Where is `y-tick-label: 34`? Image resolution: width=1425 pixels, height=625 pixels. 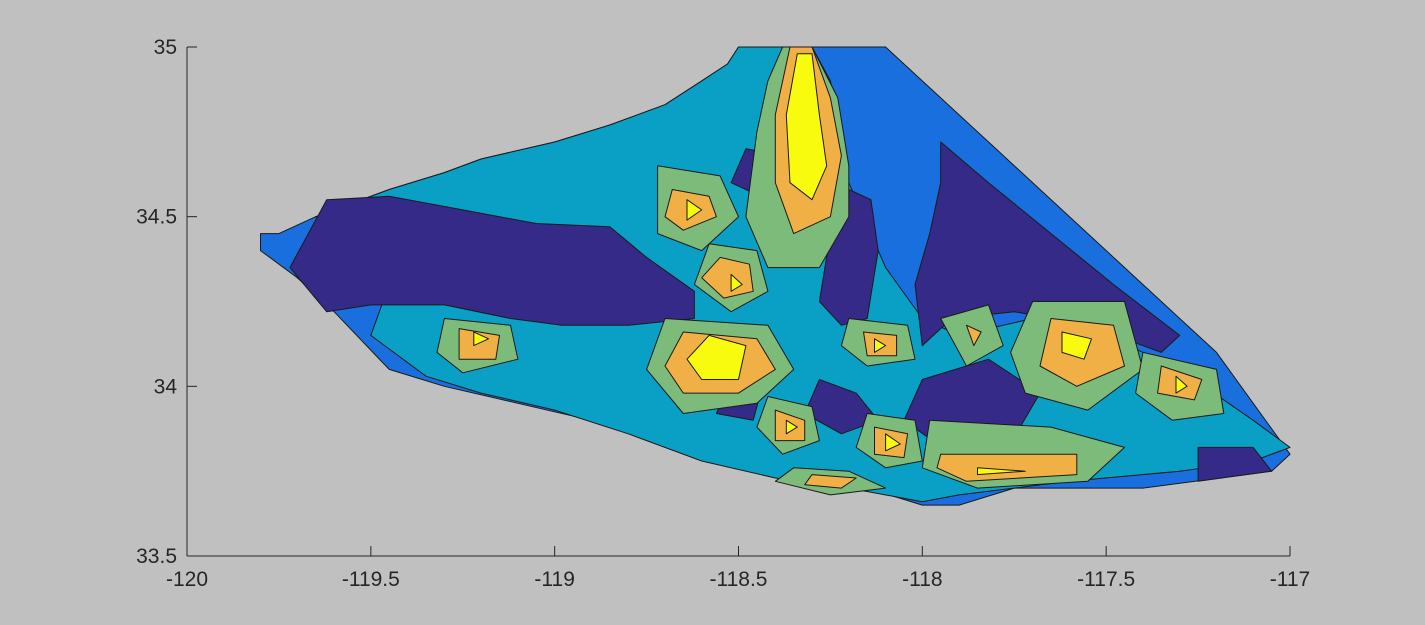 y-tick-label: 34 is located at coordinates (166, 386).